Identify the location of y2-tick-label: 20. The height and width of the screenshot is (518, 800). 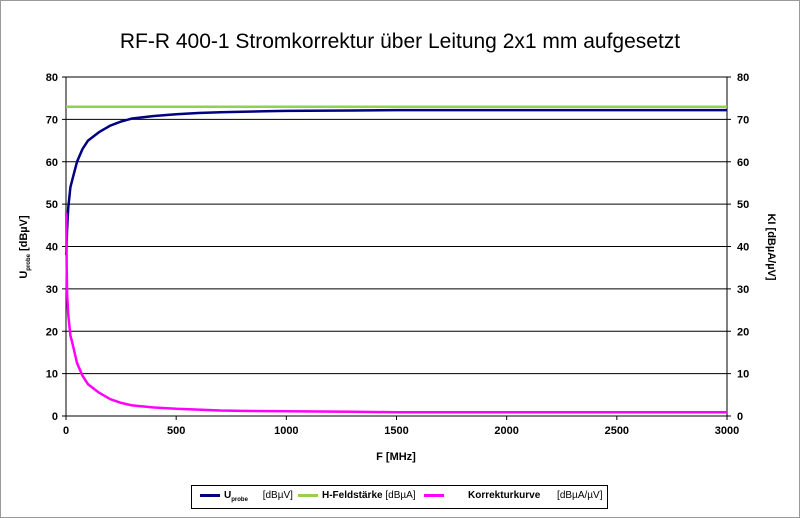
(743, 332).